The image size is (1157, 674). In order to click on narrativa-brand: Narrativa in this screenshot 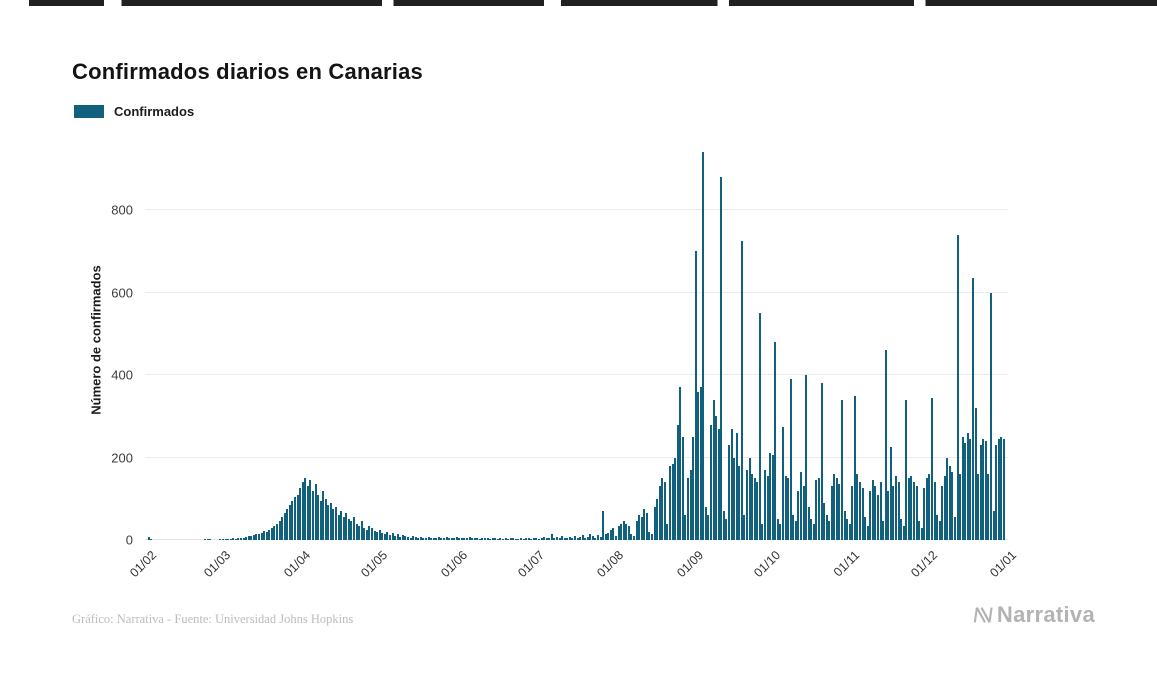, I will do `click(1033, 615)`.